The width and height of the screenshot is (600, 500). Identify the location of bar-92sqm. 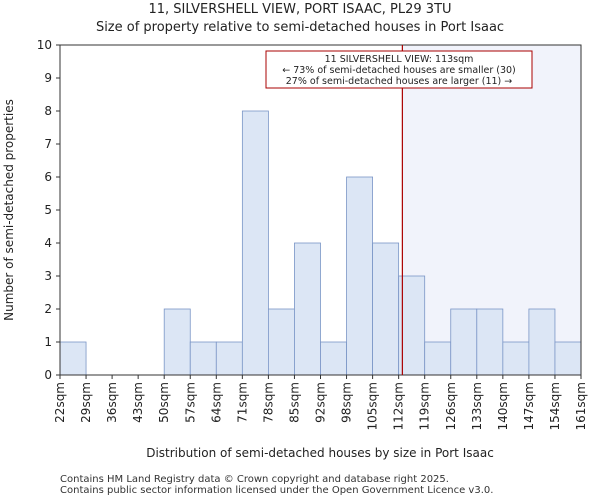
(333, 358).